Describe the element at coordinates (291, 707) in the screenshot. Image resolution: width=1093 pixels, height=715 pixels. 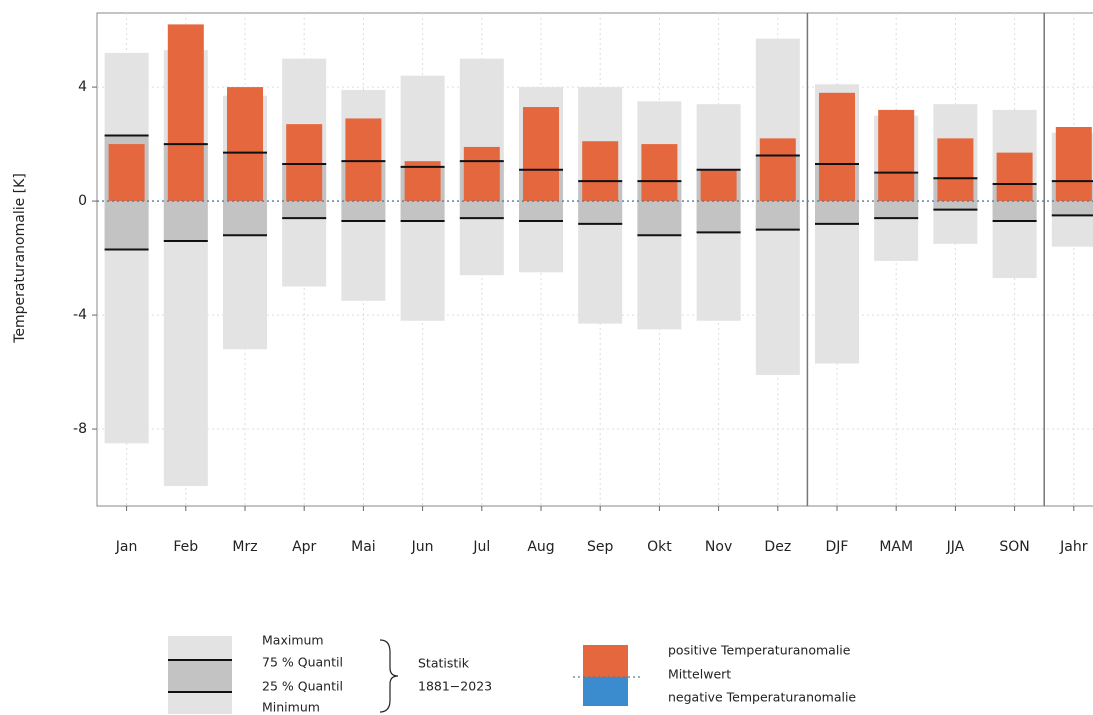
I see `legend-label: Minimum` at that location.